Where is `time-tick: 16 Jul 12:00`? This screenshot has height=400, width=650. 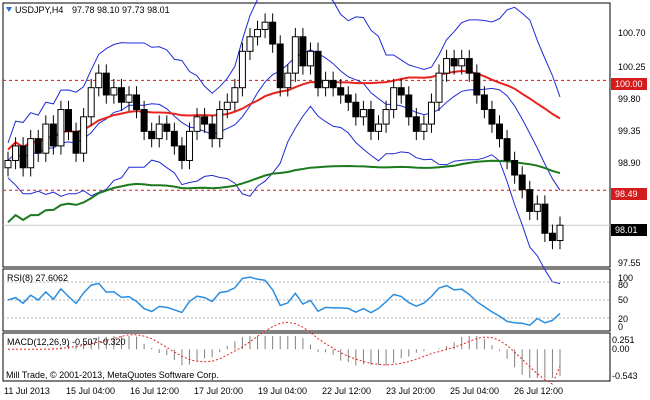
time-tick: 16 Jul 12:00 is located at coordinates (154, 391).